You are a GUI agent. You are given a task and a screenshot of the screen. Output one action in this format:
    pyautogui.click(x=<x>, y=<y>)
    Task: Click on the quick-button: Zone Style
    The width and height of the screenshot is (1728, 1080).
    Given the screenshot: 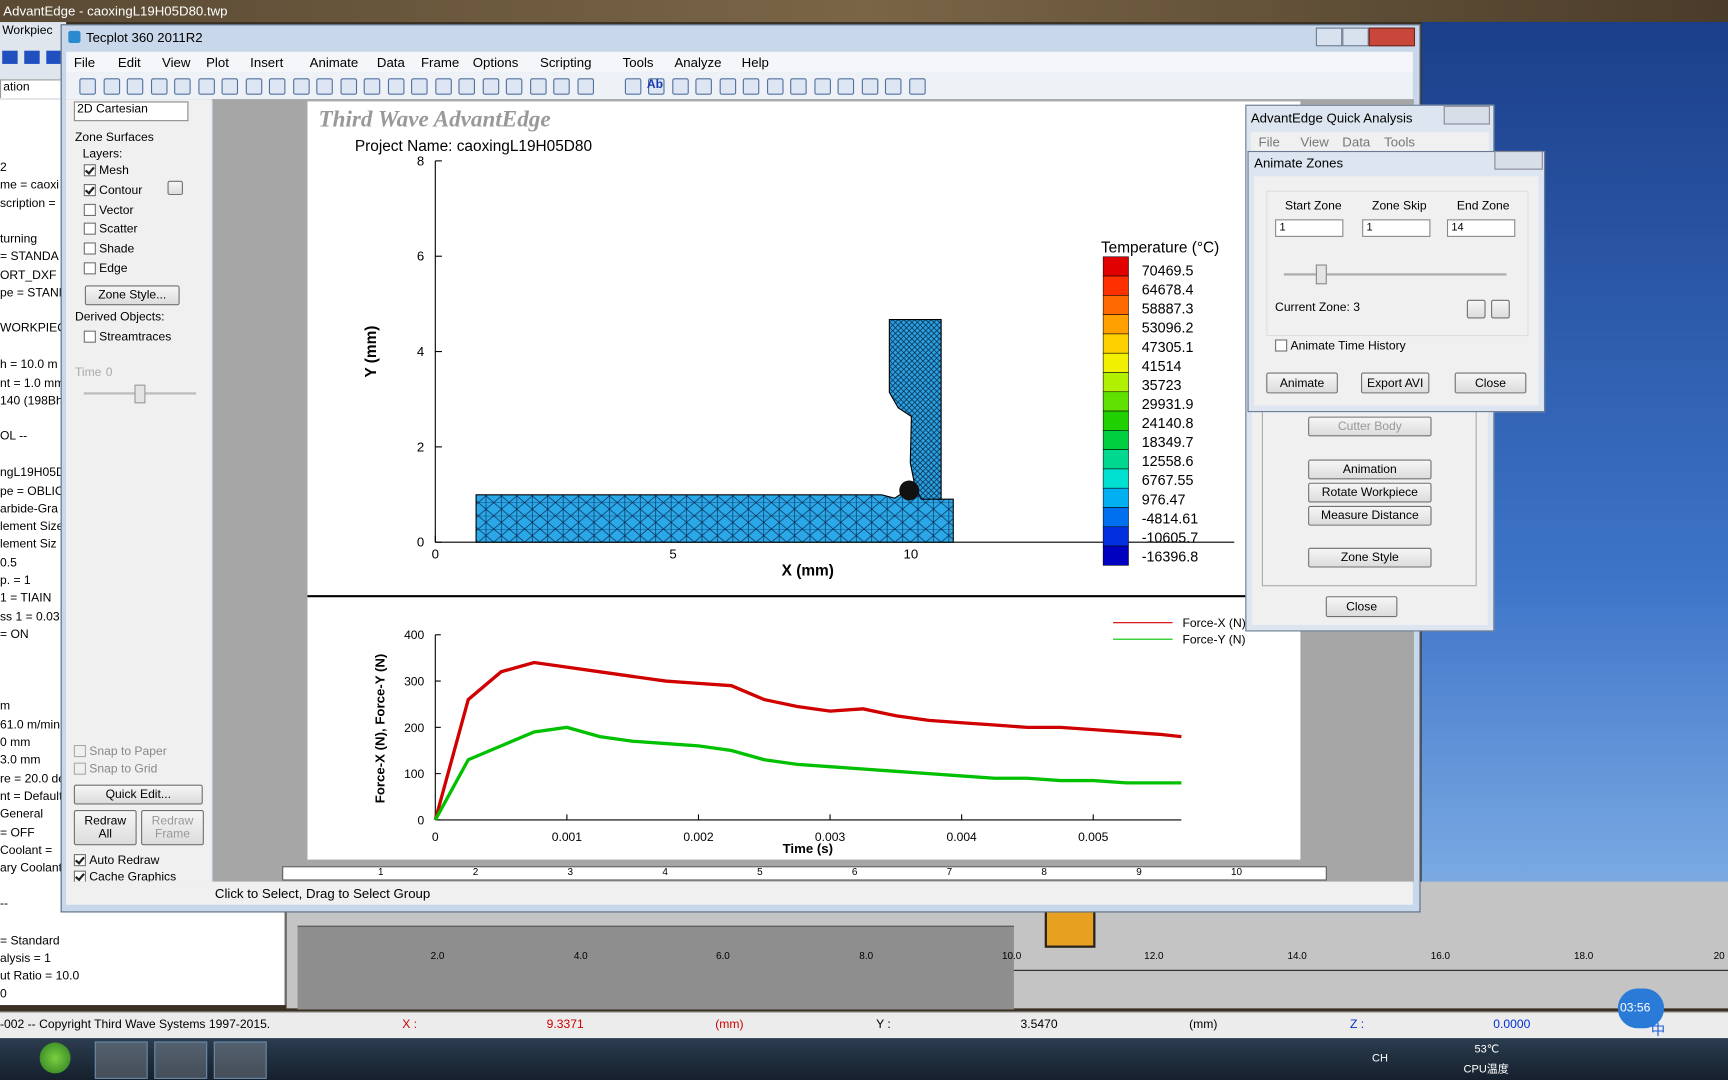 What is the action you would take?
    pyautogui.click(x=1370, y=557)
    